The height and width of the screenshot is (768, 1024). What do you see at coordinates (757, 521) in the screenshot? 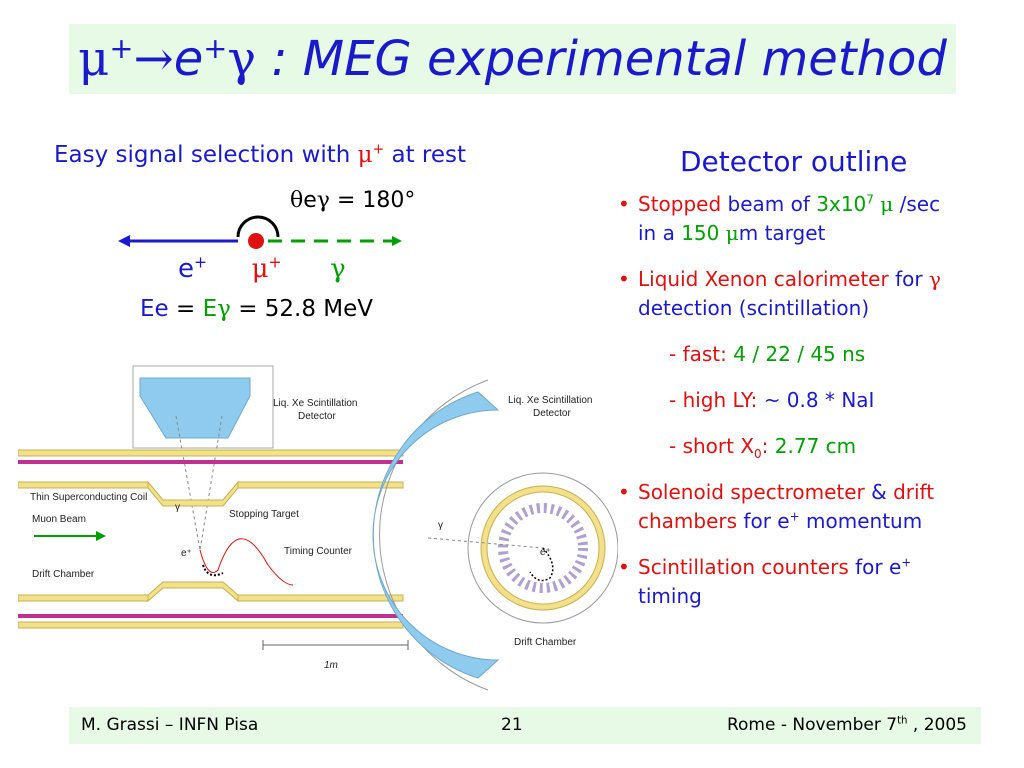
I see `b3-for: for` at bounding box center [757, 521].